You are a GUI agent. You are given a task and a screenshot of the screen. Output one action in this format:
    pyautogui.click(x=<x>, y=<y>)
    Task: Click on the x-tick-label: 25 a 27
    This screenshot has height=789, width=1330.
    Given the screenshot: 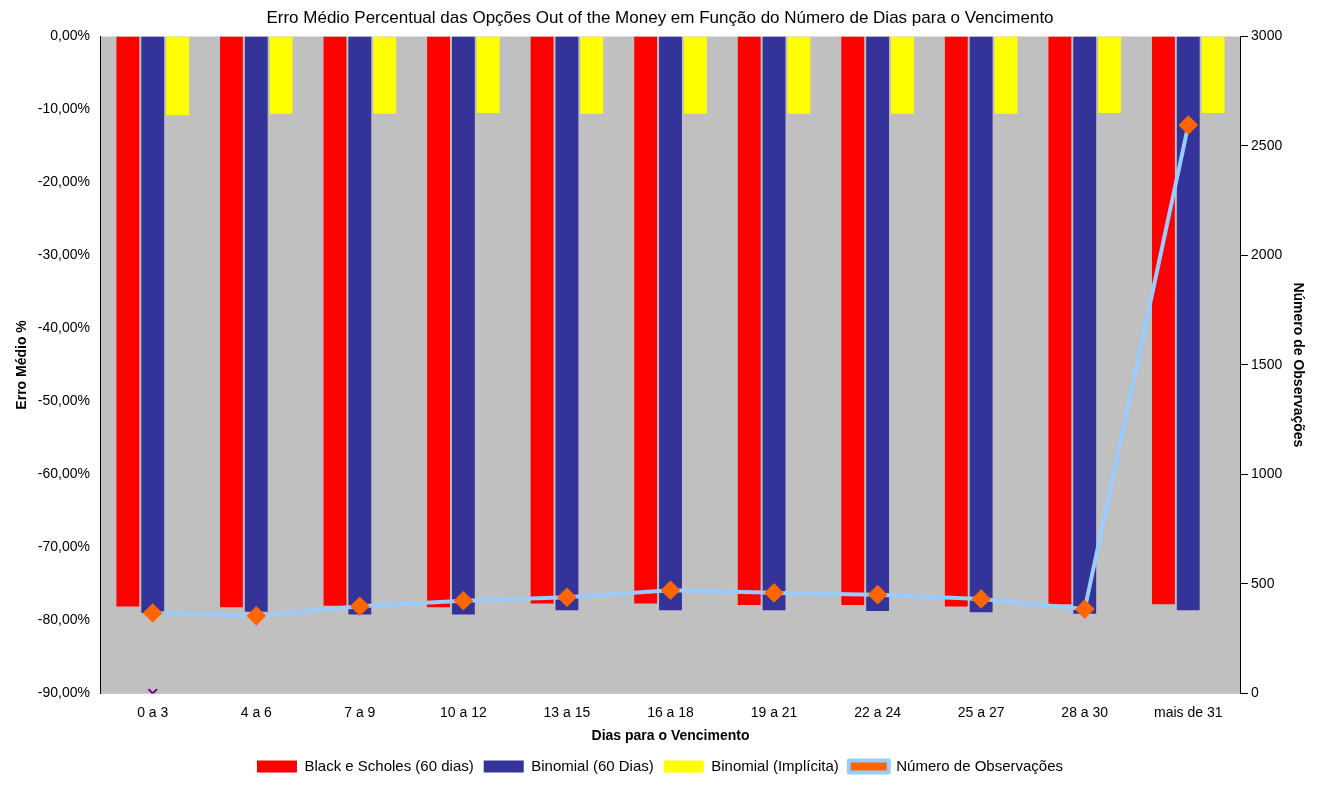 What is the action you would take?
    pyautogui.click(x=981, y=711)
    